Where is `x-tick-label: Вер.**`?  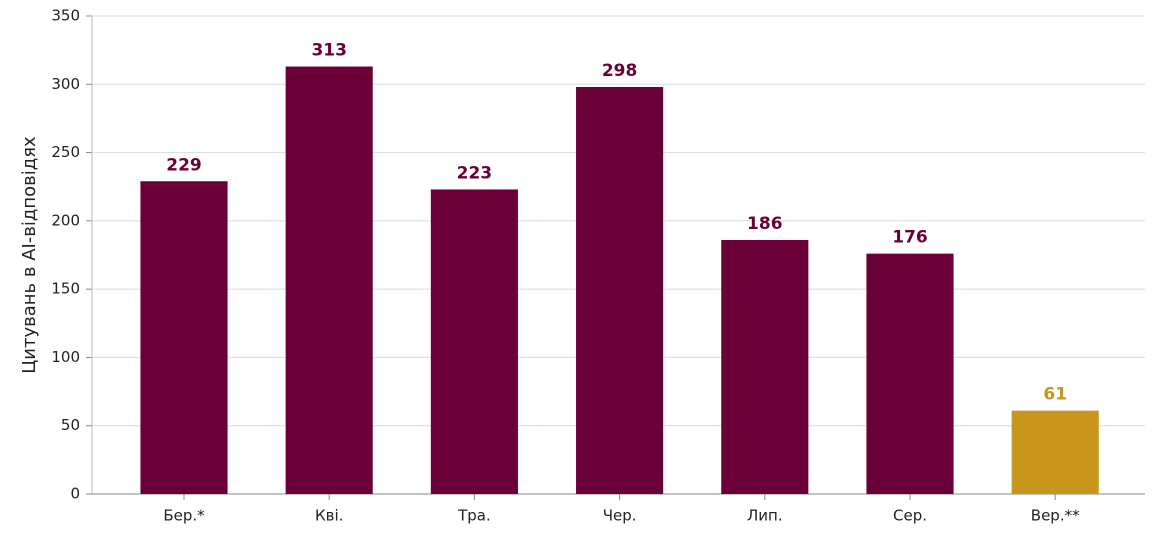 x-tick-label: Вер.** is located at coordinates (1055, 516).